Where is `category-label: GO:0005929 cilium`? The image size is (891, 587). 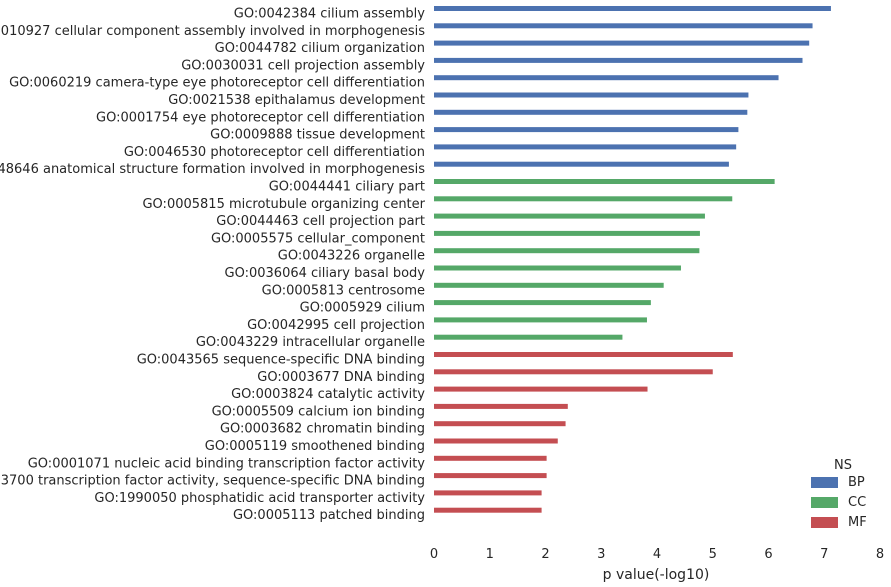
category-label: GO:0005929 cilium is located at coordinates (362, 308).